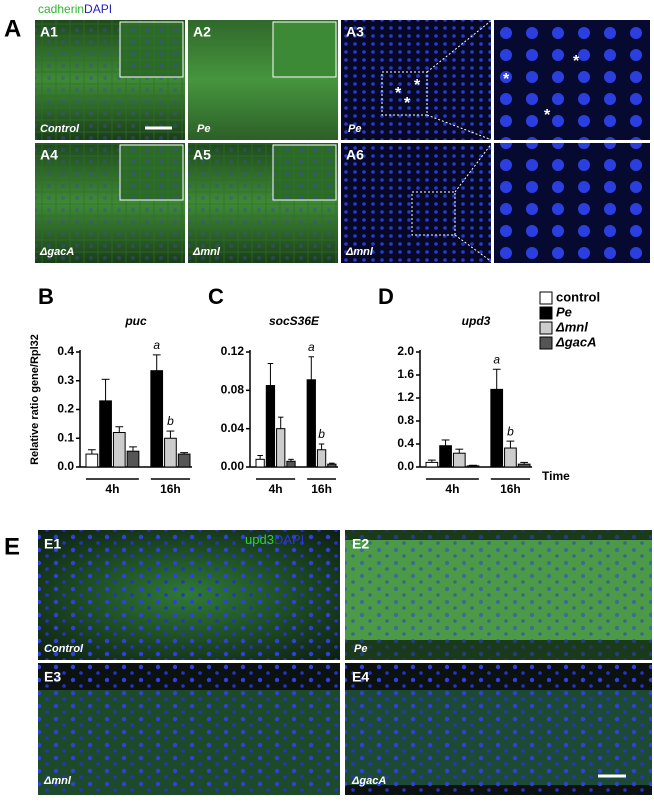 This screenshot has height=805, width=654. What do you see at coordinates (405, 420) in the screenshot?
I see `y-tick-label: 0.8` at bounding box center [405, 420].